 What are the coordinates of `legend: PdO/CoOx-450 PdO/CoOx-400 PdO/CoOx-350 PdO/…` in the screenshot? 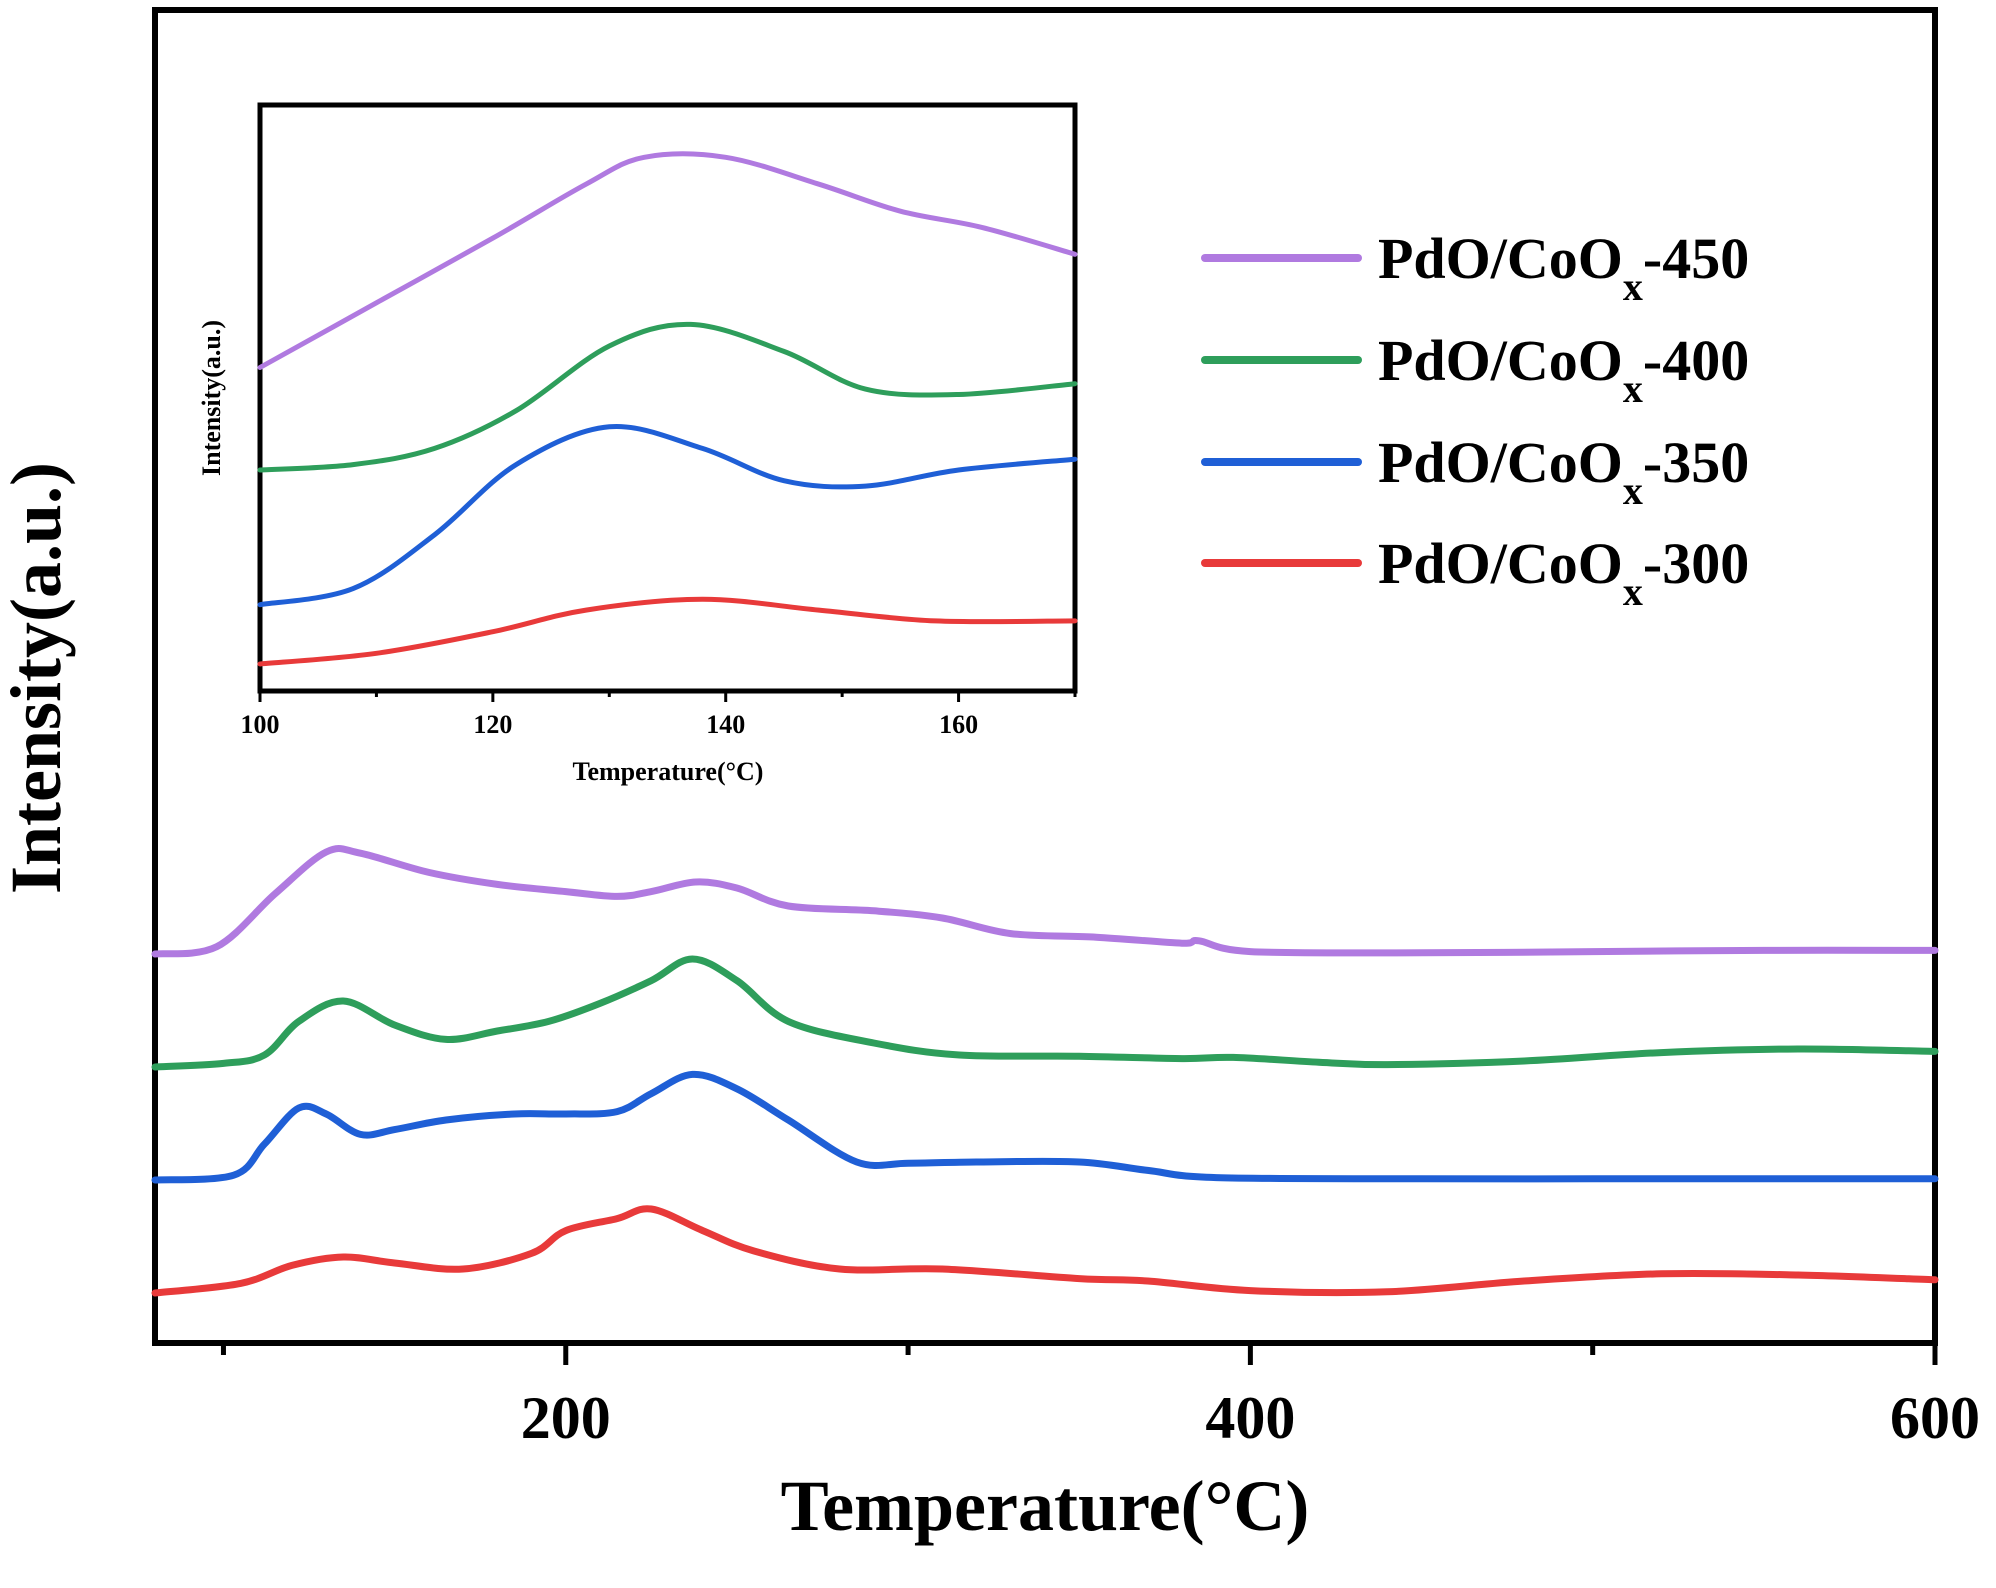 It's located at (1475, 420).